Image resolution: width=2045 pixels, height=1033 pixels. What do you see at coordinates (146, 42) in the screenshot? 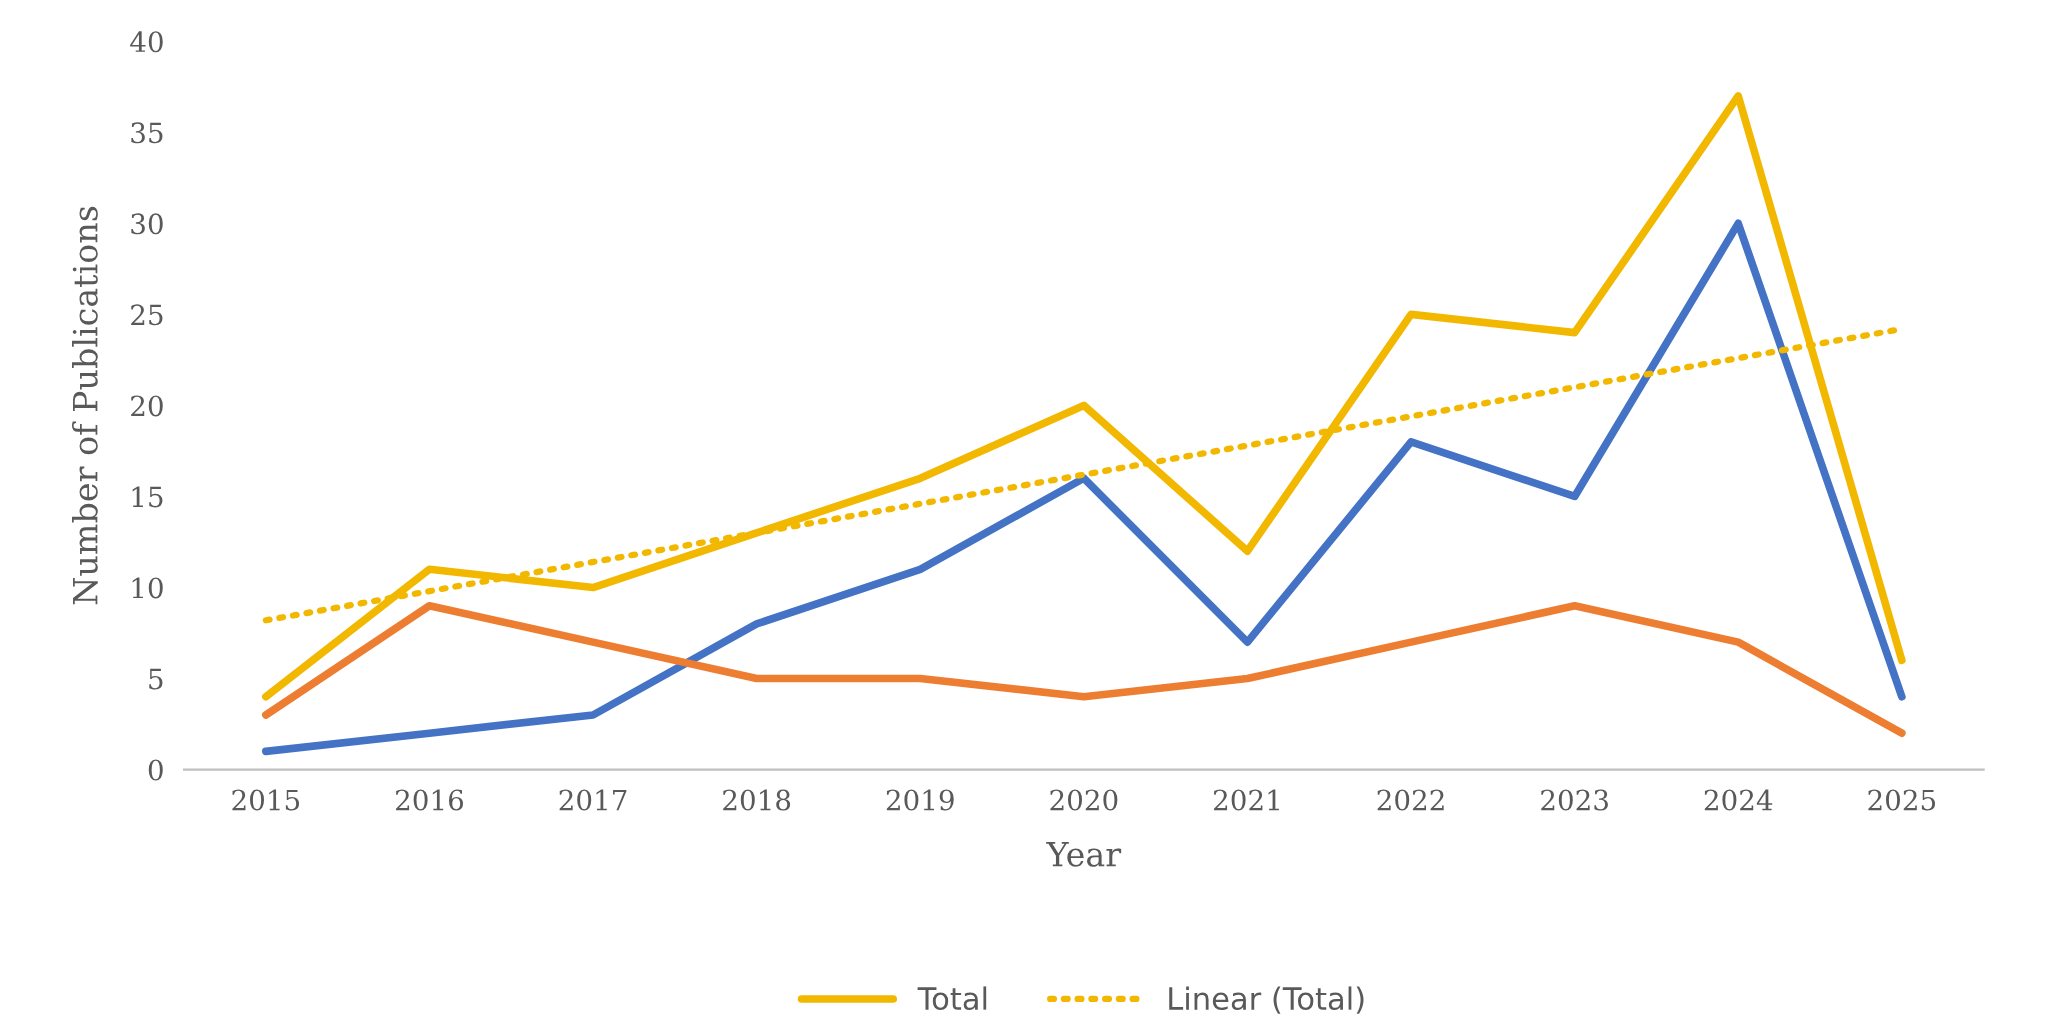
I see `y-tick-label: 40` at bounding box center [146, 42].